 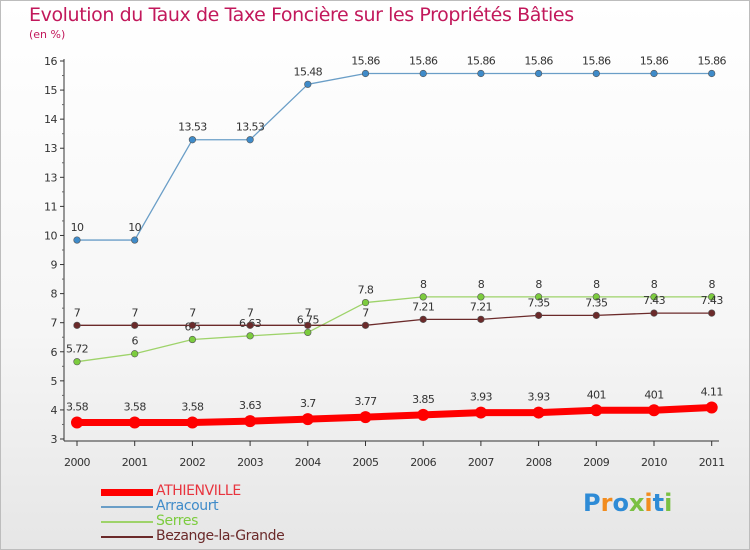 I want to click on y-tick-label: 11, so click(x=50, y=206).